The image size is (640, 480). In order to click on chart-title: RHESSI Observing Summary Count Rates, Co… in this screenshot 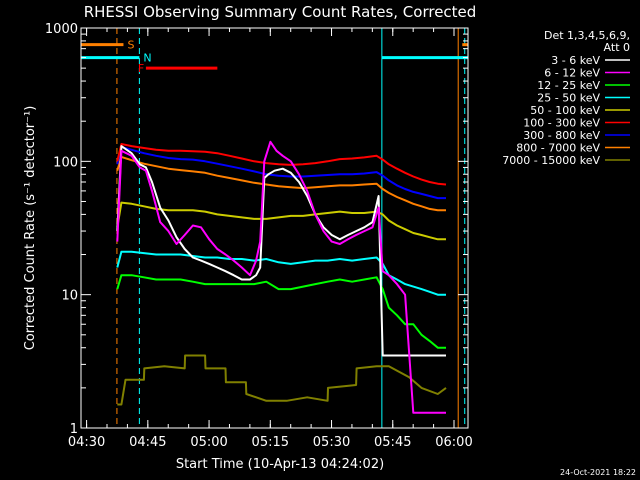, I will do `click(280, 12)`.